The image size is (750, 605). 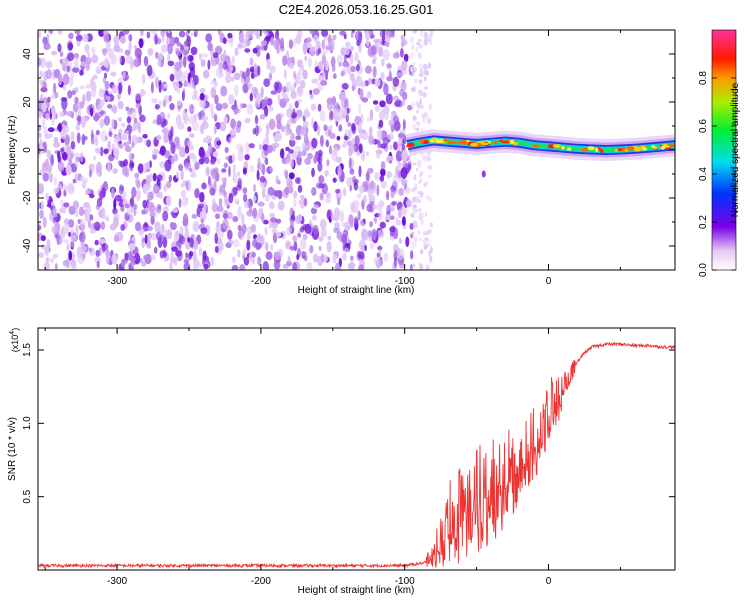 I want to click on spectrogram-y-label: Frequency (Hz), so click(x=12, y=150).